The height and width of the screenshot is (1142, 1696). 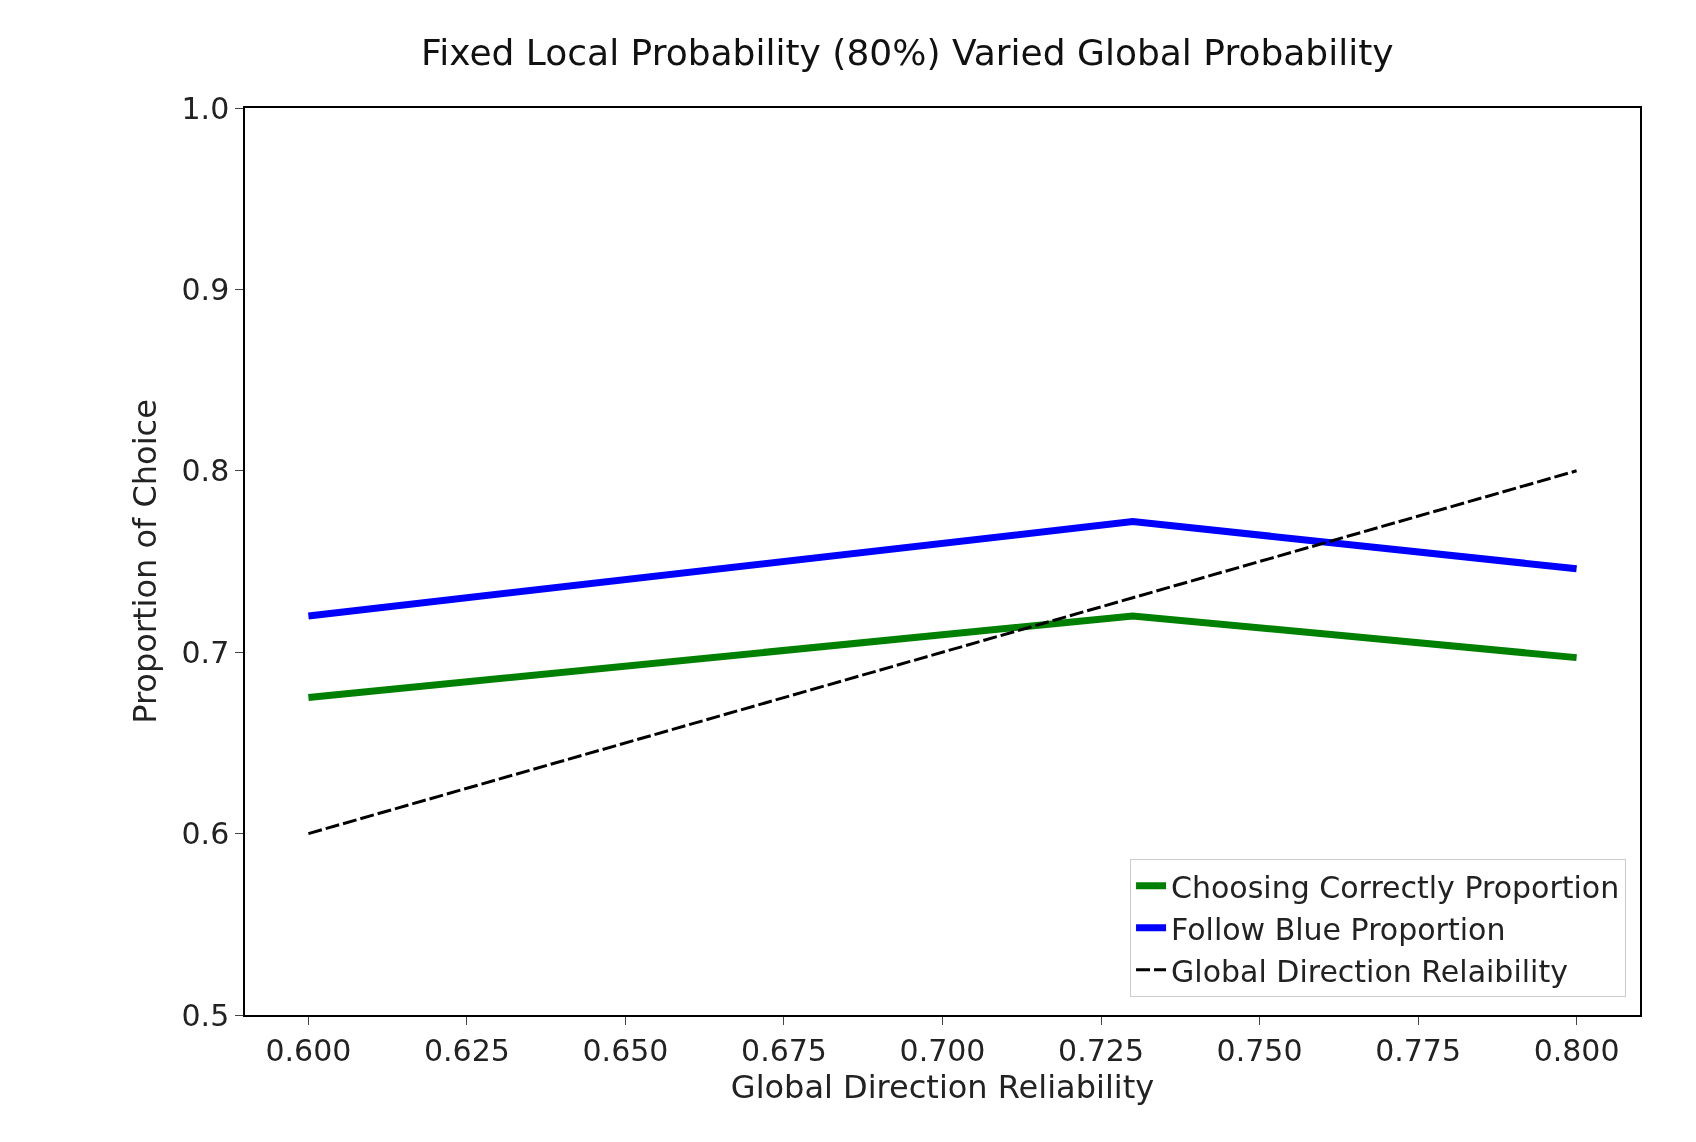 What do you see at coordinates (1576, 1050) in the screenshot?
I see `x-tick-label: 0.800` at bounding box center [1576, 1050].